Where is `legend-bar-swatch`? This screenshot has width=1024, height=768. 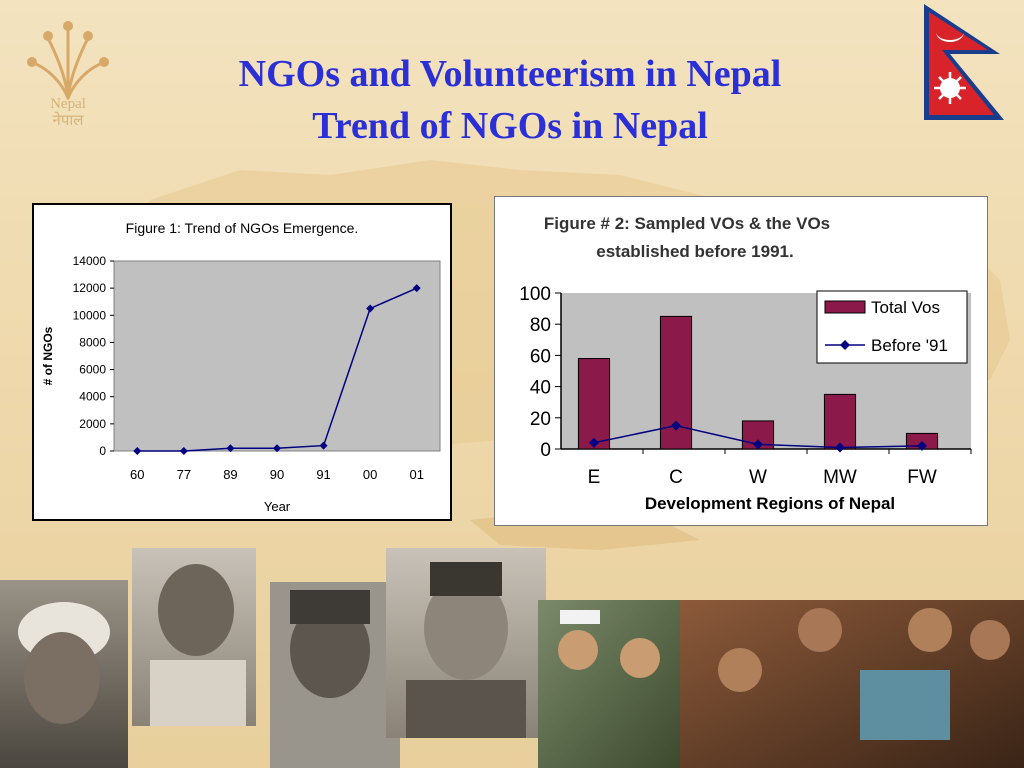
legend-bar-swatch is located at coordinates (845, 307).